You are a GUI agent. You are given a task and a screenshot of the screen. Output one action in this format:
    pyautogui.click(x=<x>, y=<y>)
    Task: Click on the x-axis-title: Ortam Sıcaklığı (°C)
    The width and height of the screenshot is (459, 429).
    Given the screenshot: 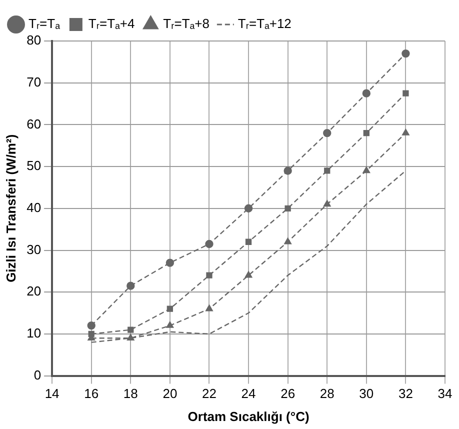 What is the action you would take?
    pyautogui.click(x=249, y=416)
    